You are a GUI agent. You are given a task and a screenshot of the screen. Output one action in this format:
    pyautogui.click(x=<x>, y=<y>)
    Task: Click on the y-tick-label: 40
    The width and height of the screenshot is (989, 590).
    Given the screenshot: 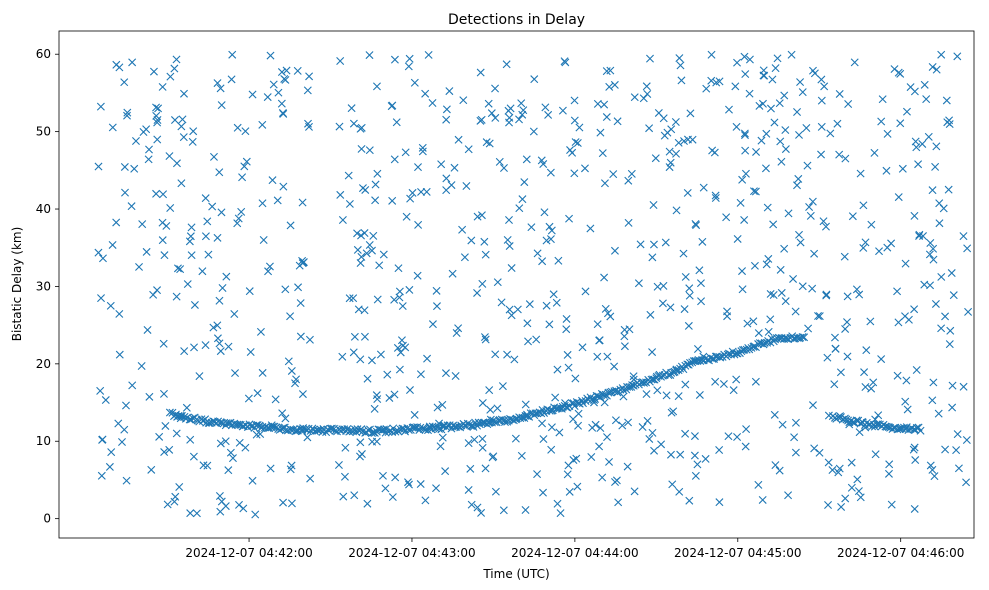 What is the action you would take?
    pyautogui.click(x=43, y=209)
    